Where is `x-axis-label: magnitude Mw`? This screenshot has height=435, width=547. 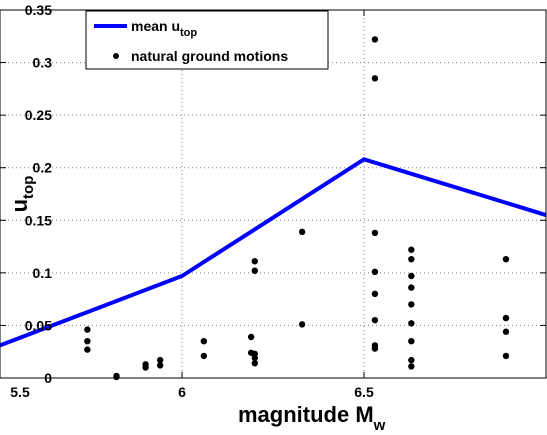
x-axis-label: magnitude Mw is located at coordinates (312, 418).